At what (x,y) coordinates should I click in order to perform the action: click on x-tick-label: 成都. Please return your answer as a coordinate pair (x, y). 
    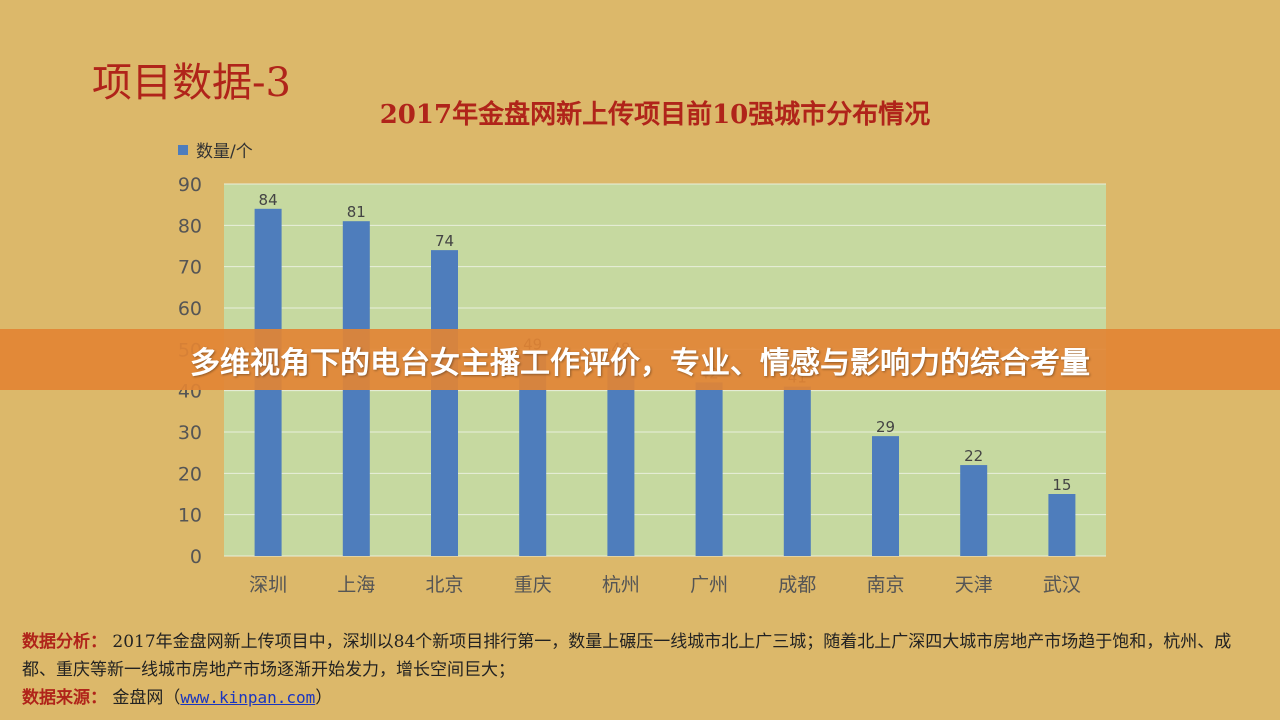
    Looking at the image, I should click on (797, 585).